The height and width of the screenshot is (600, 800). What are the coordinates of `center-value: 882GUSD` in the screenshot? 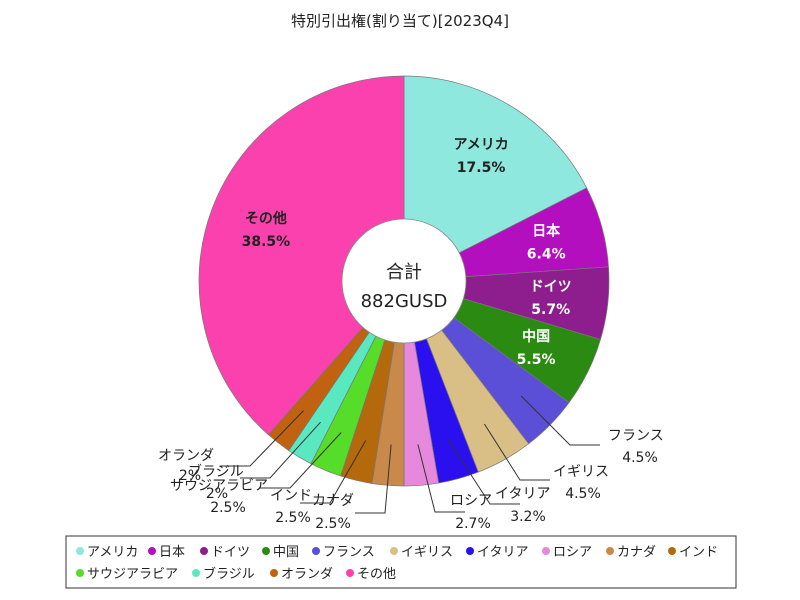 It's located at (404, 301).